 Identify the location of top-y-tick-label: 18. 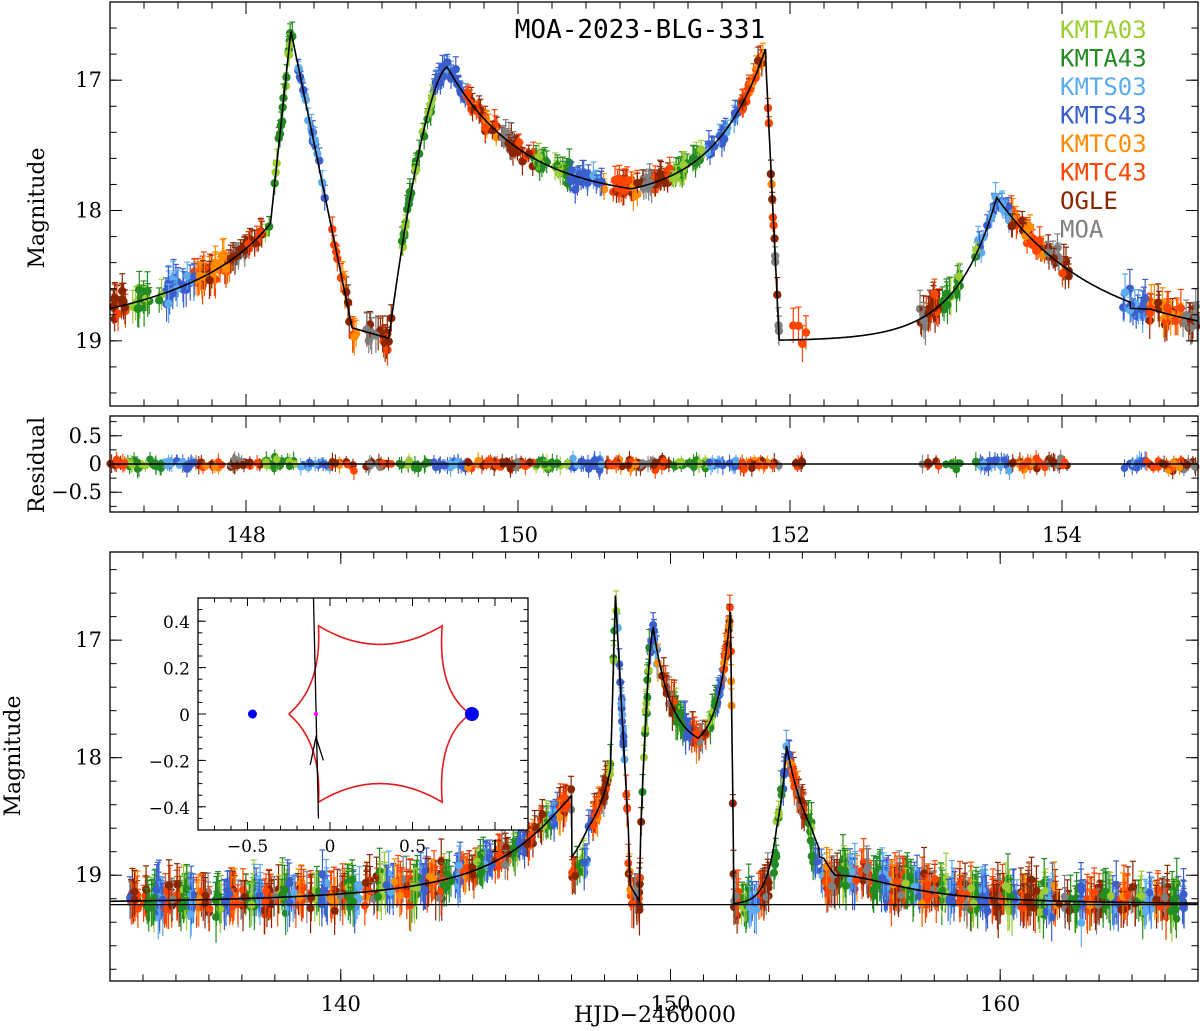
(88, 211).